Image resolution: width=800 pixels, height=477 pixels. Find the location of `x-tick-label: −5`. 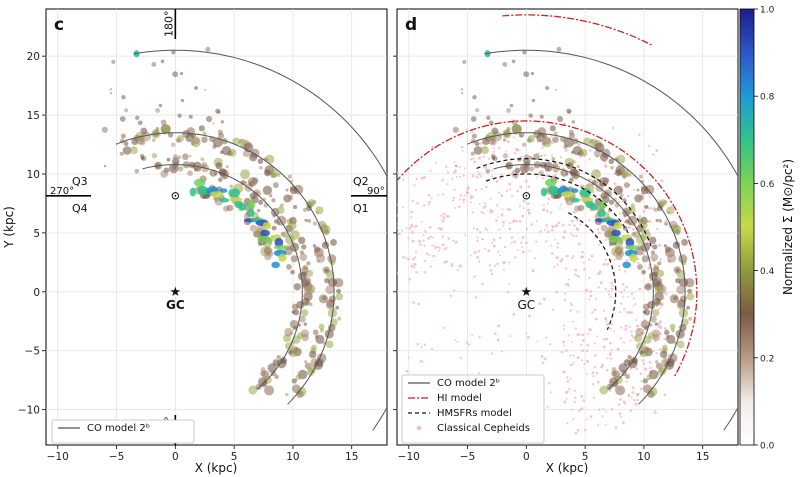

x-tick-label: −5 is located at coordinates (116, 457).